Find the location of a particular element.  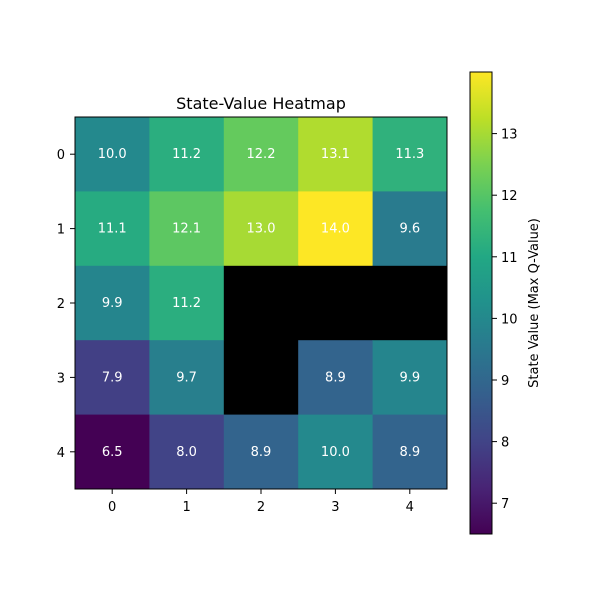

cell-value-label: 12.2 is located at coordinates (261, 154).